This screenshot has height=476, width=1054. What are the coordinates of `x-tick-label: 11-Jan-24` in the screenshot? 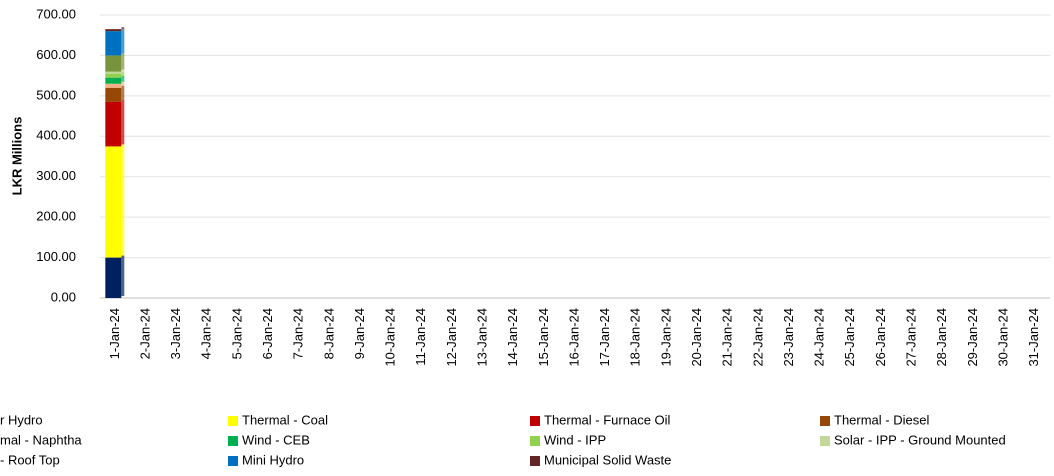 It's located at (420, 337).